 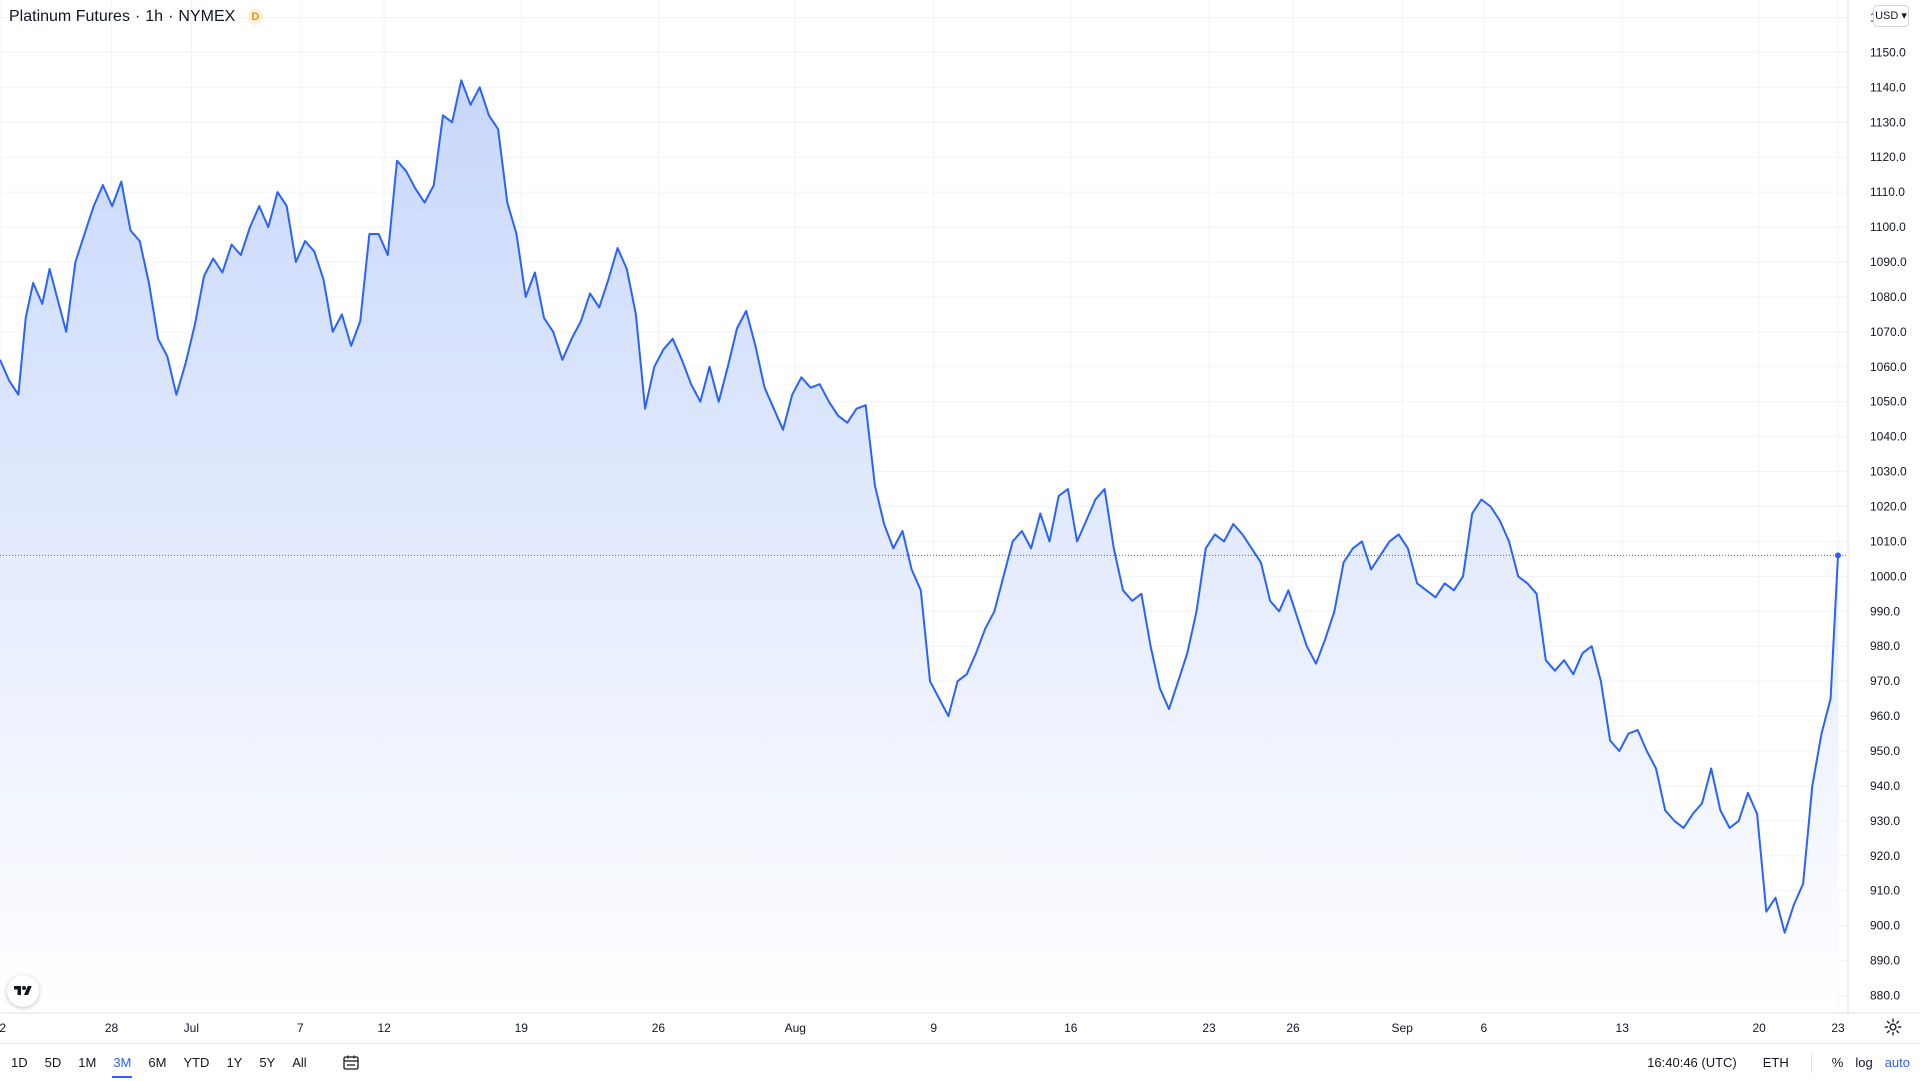 What do you see at coordinates (1885, 996) in the screenshot?
I see `y-tick-label: 880.0` at bounding box center [1885, 996].